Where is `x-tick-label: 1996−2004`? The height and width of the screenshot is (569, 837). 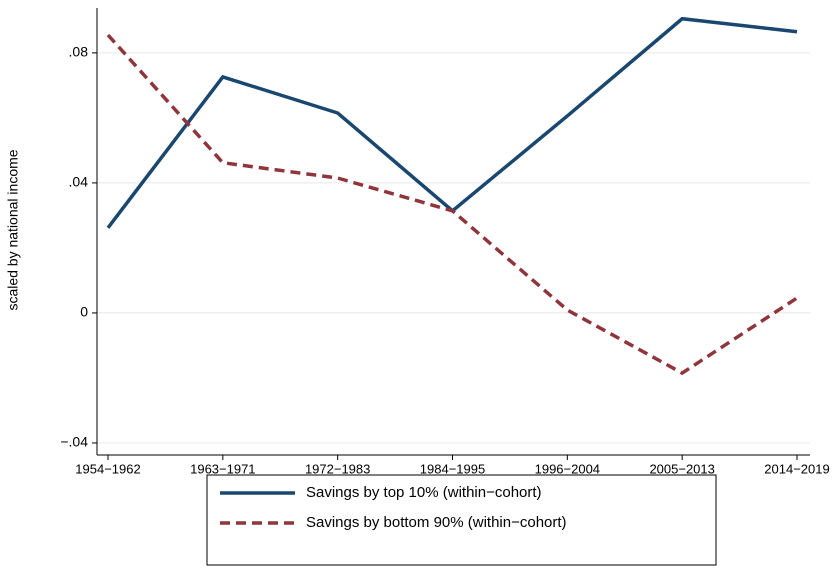 x-tick-label: 1996−2004 is located at coordinates (567, 468).